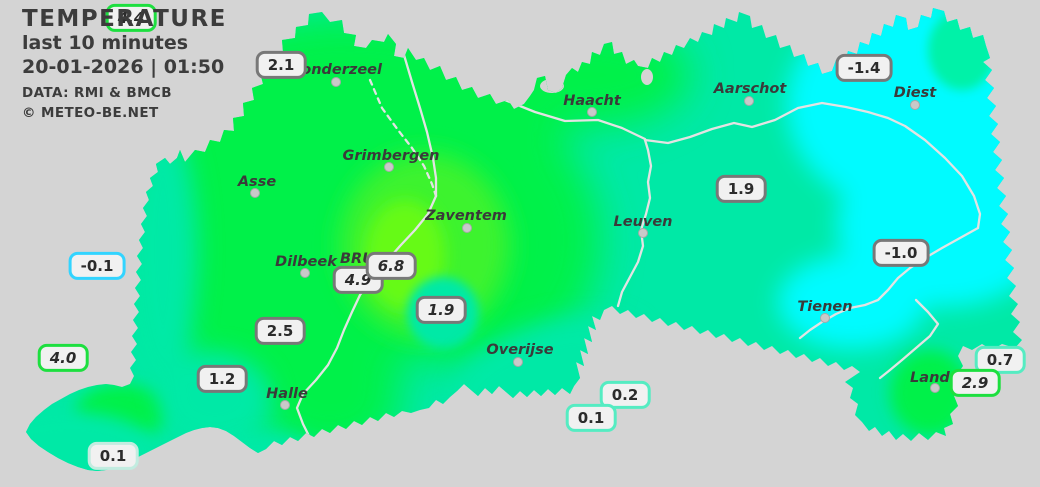 This screenshot has height=487, width=1040. Describe the element at coordinates (280, 331) in the screenshot. I see `temp-badge: 2.5` at that location.